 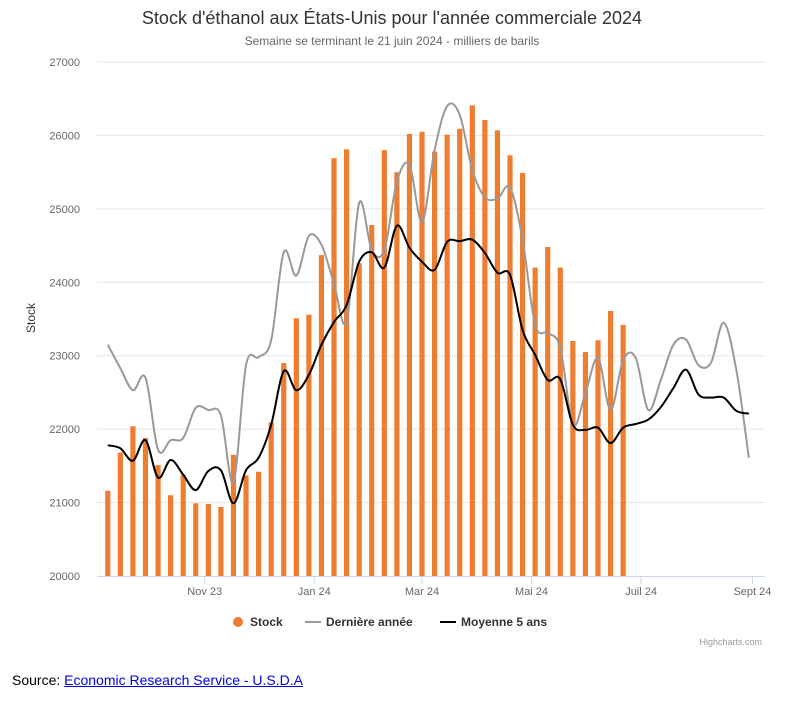 I want to click on y-tick-label: 26000, so click(x=64, y=136).